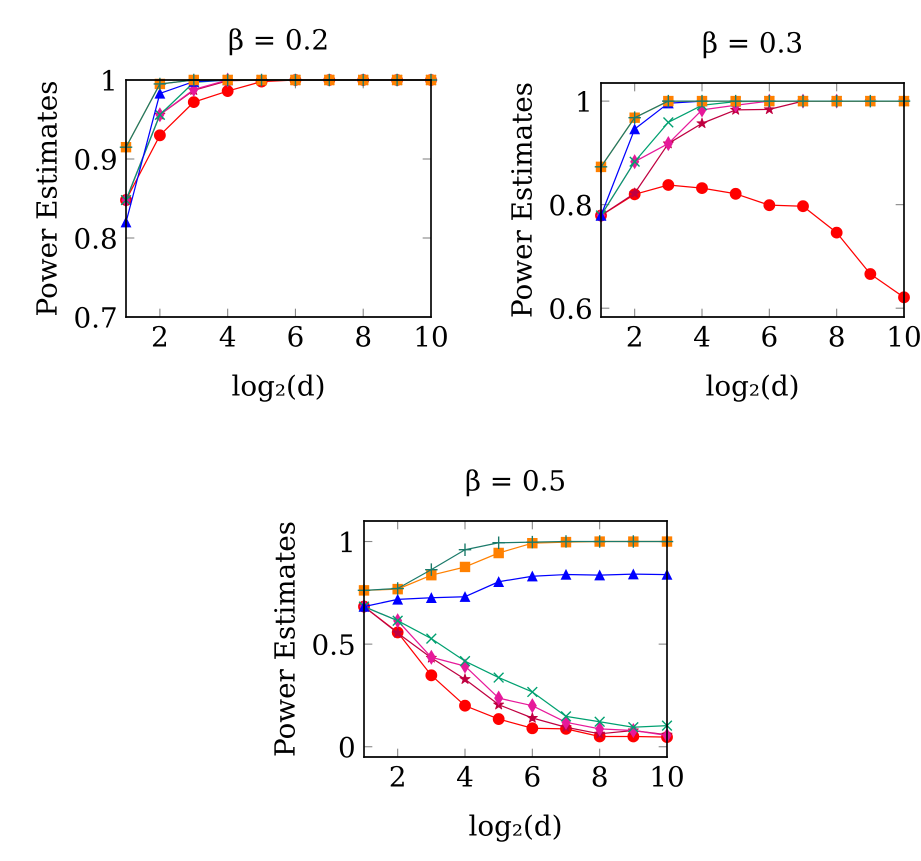  Describe the element at coordinates (570, 309) in the screenshot. I see `y-tick-label: 0.6` at that location.